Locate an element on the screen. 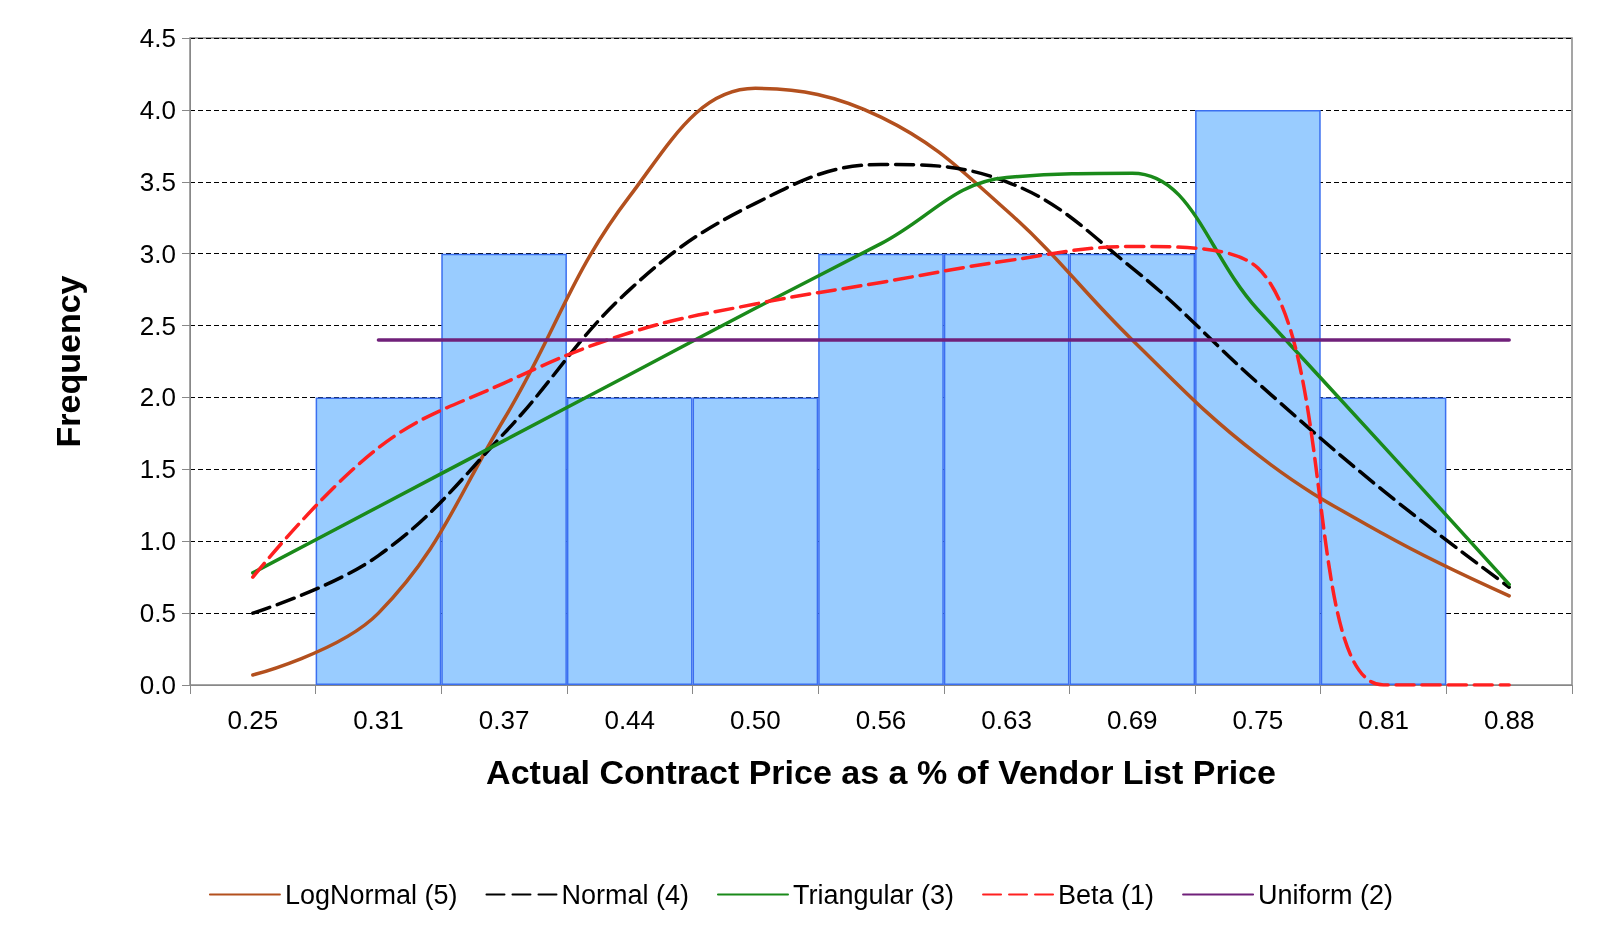  x-tick-label: 0.56 is located at coordinates (881, 720).